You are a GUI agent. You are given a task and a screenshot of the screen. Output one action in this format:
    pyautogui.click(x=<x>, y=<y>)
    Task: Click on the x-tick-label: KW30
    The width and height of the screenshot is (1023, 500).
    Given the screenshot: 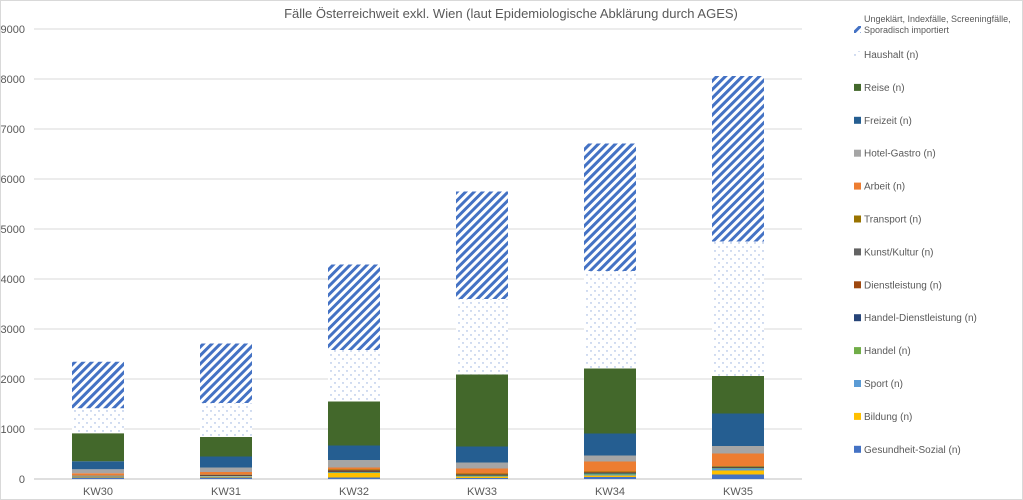 What is the action you would take?
    pyautogui.click(x=98, y=492)
    